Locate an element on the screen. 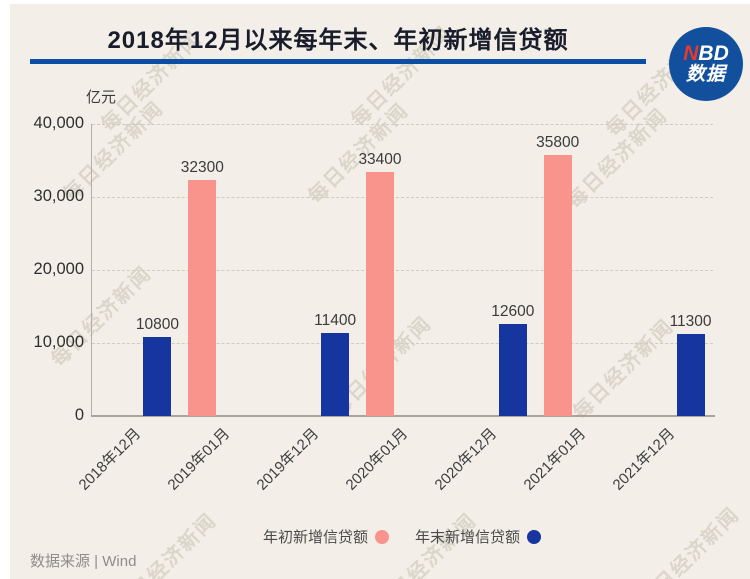  legend-item-year-start: 年初新增信贷额 is located at coordinates (326, 536).